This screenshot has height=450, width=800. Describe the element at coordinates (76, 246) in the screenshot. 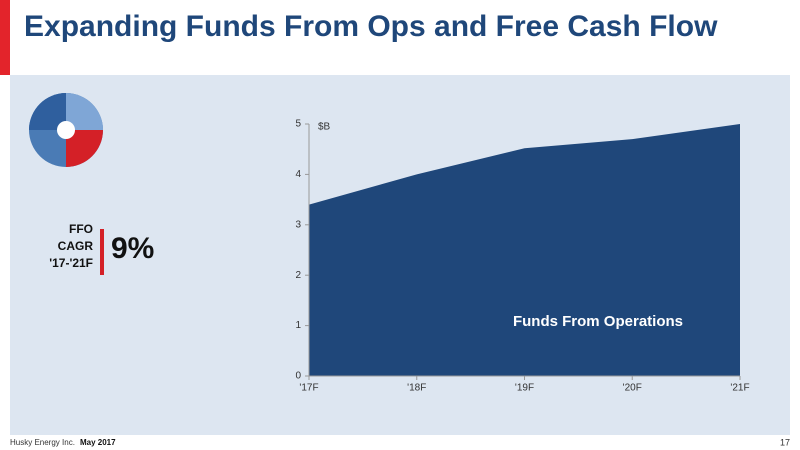

I see `callout-label: CAGR` at that location.